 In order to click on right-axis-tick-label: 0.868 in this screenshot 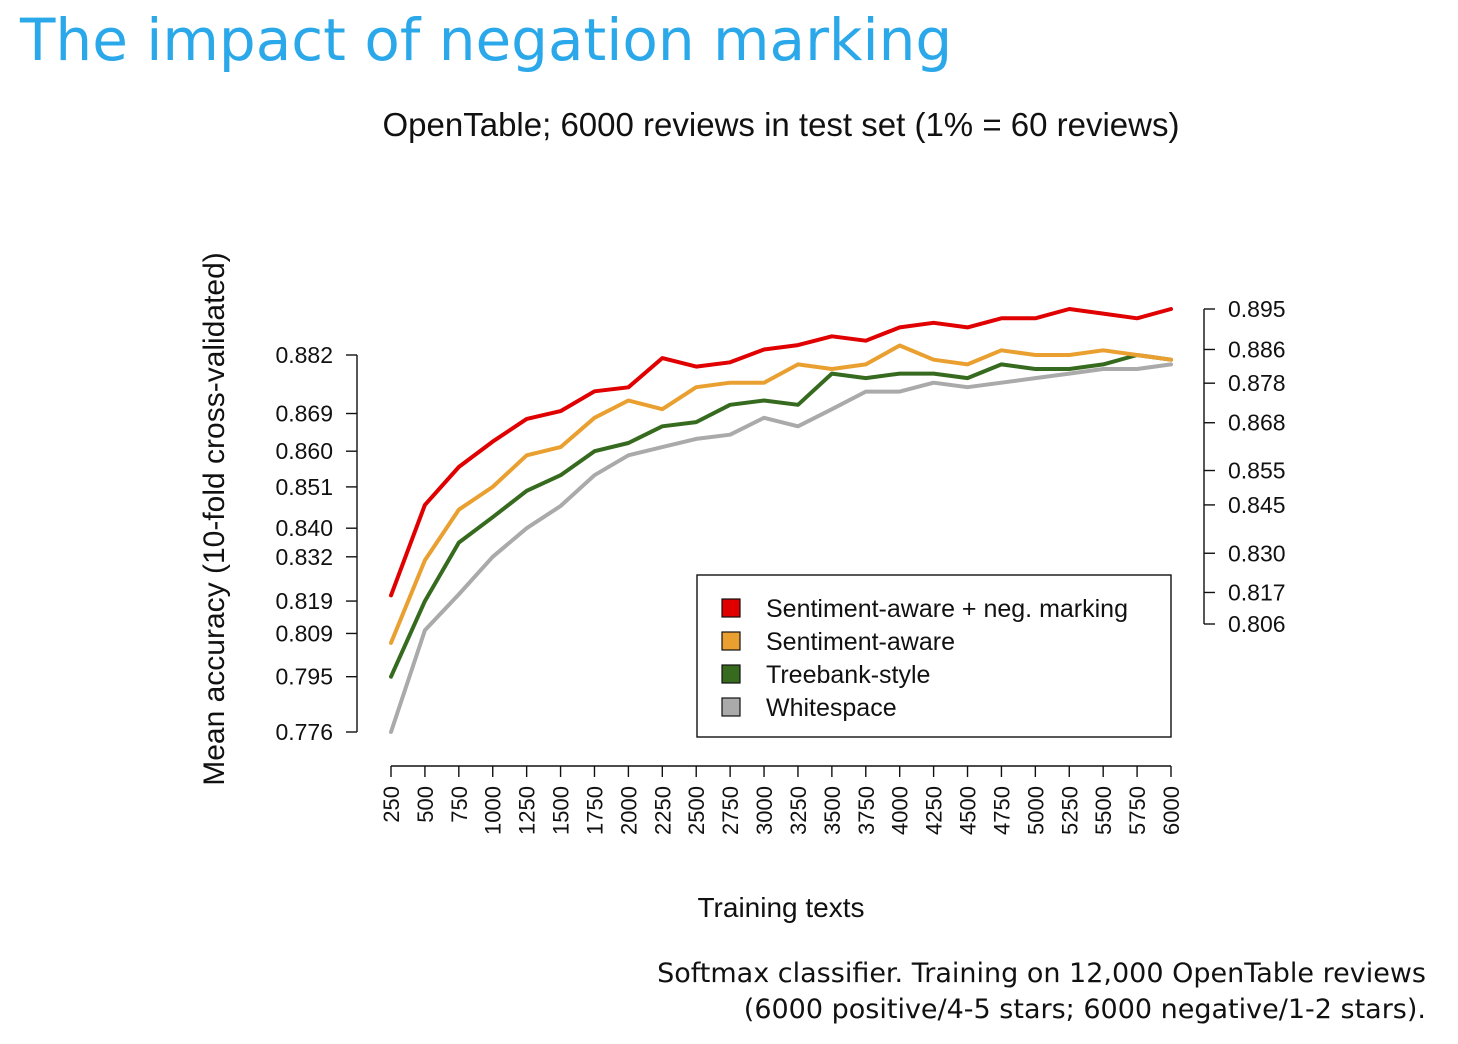, I will do `click(1257, 423)`.